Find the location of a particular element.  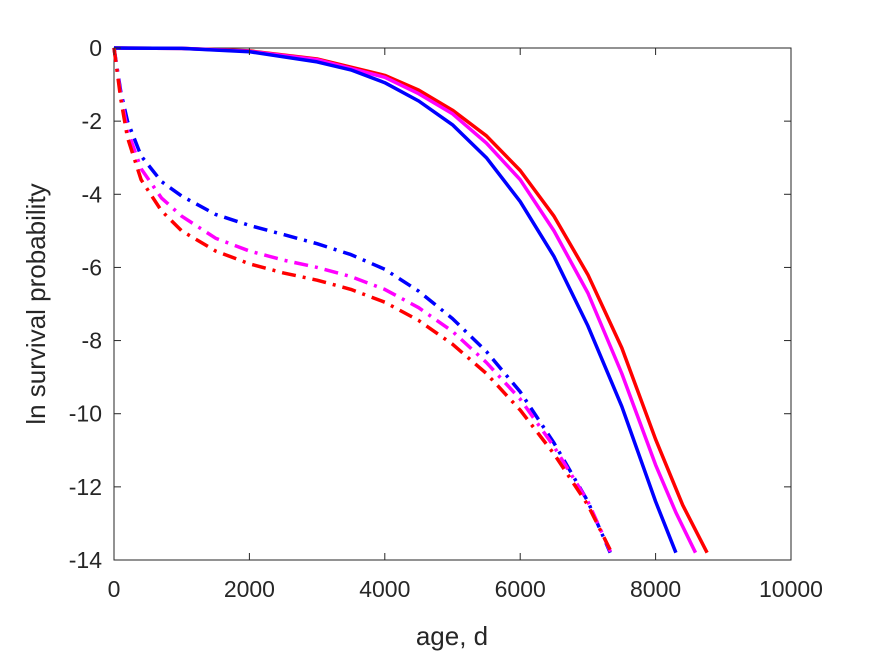

y-tick-label: -2 is located at coordinates (92, 121).